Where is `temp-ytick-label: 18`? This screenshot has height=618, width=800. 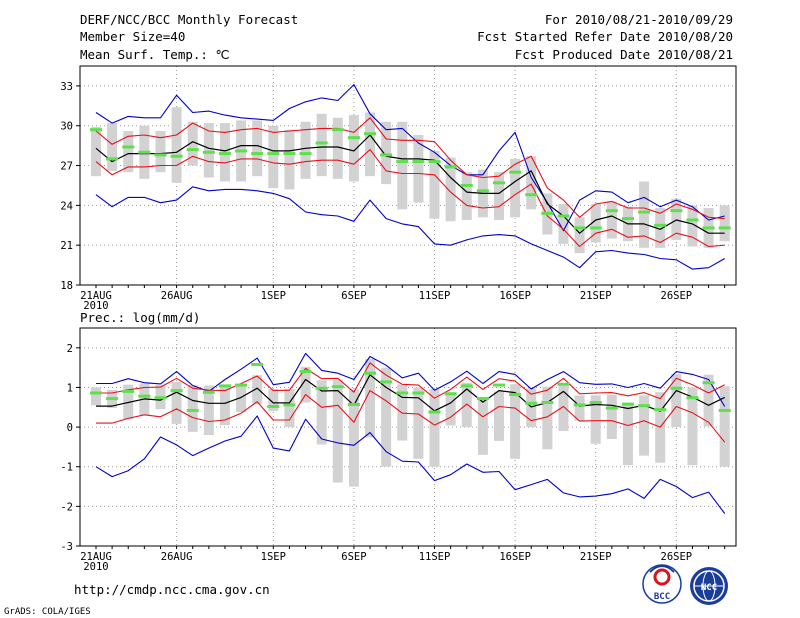
temp-ytick-label: 18 is located at coordinates (66, 286).